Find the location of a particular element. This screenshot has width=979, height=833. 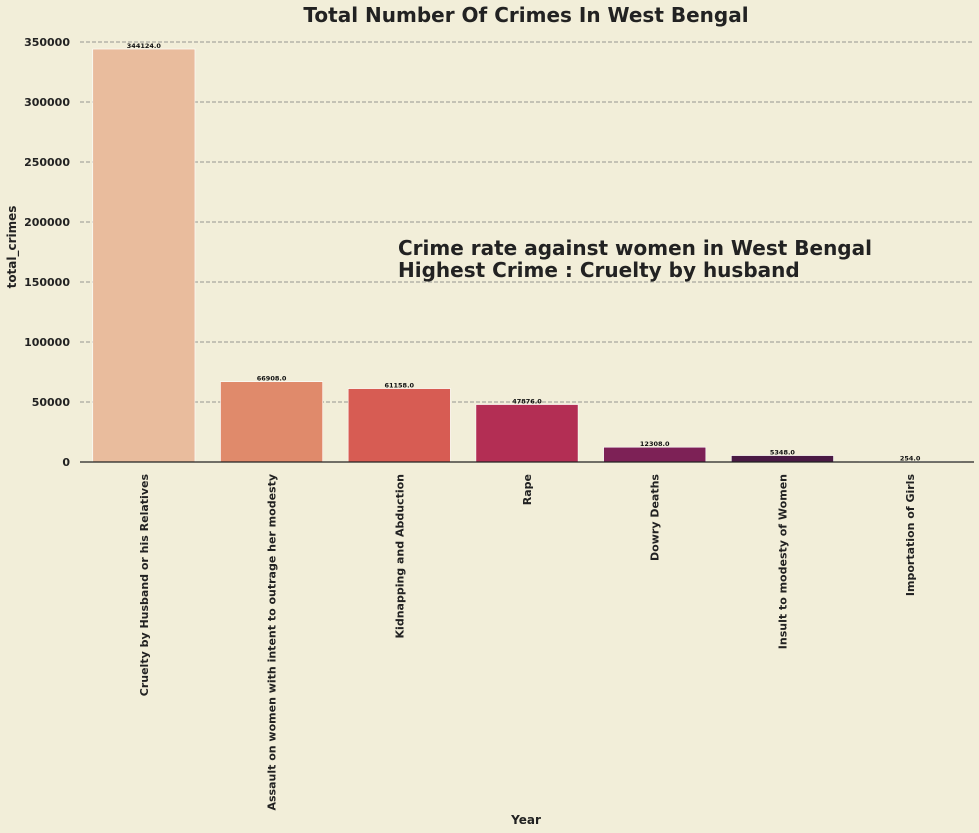

y-tick-label: 200000 is located at coordinates (47, 222).